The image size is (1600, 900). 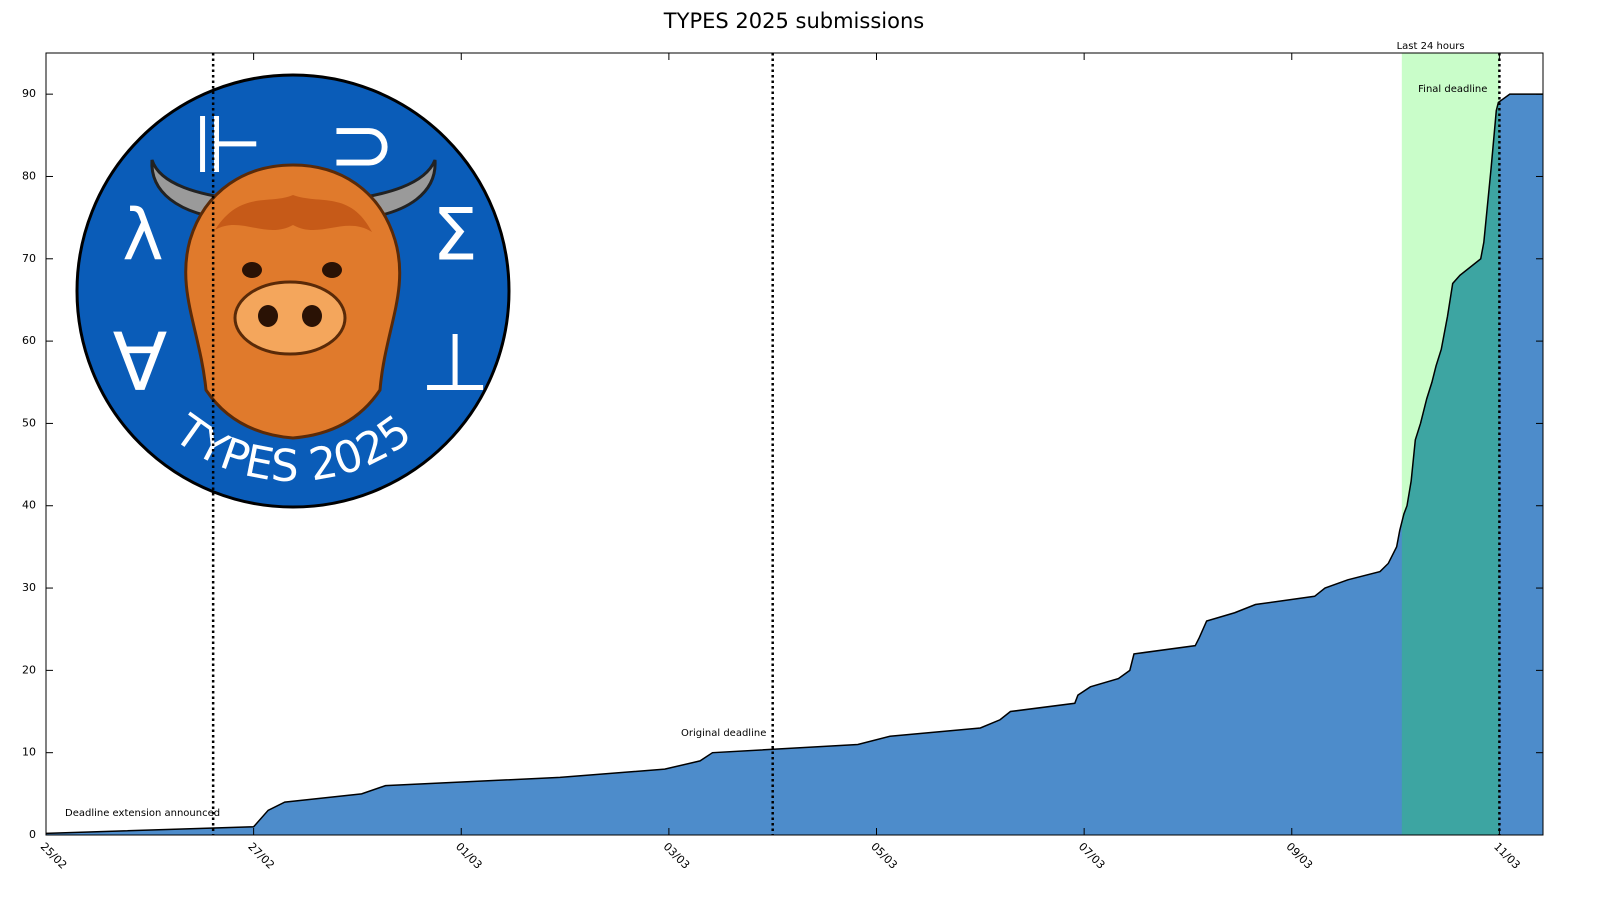 I want to click on logo: ⊩ ⊃ λ Σ ∀ ⊥ TYPES 2025, so click(x=293, y=291).